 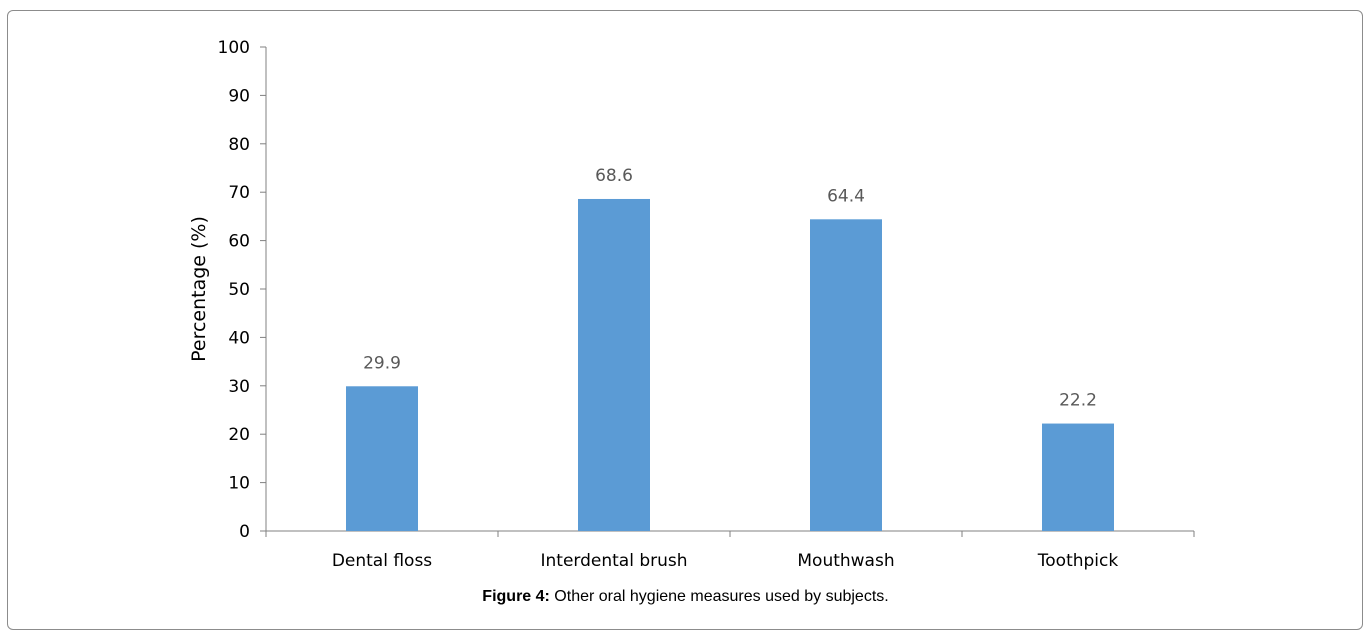 What do you see at coordinates (239, 290) in the screenshot?
I see `y-tick-label: 50` at bounding box center [239, 290].